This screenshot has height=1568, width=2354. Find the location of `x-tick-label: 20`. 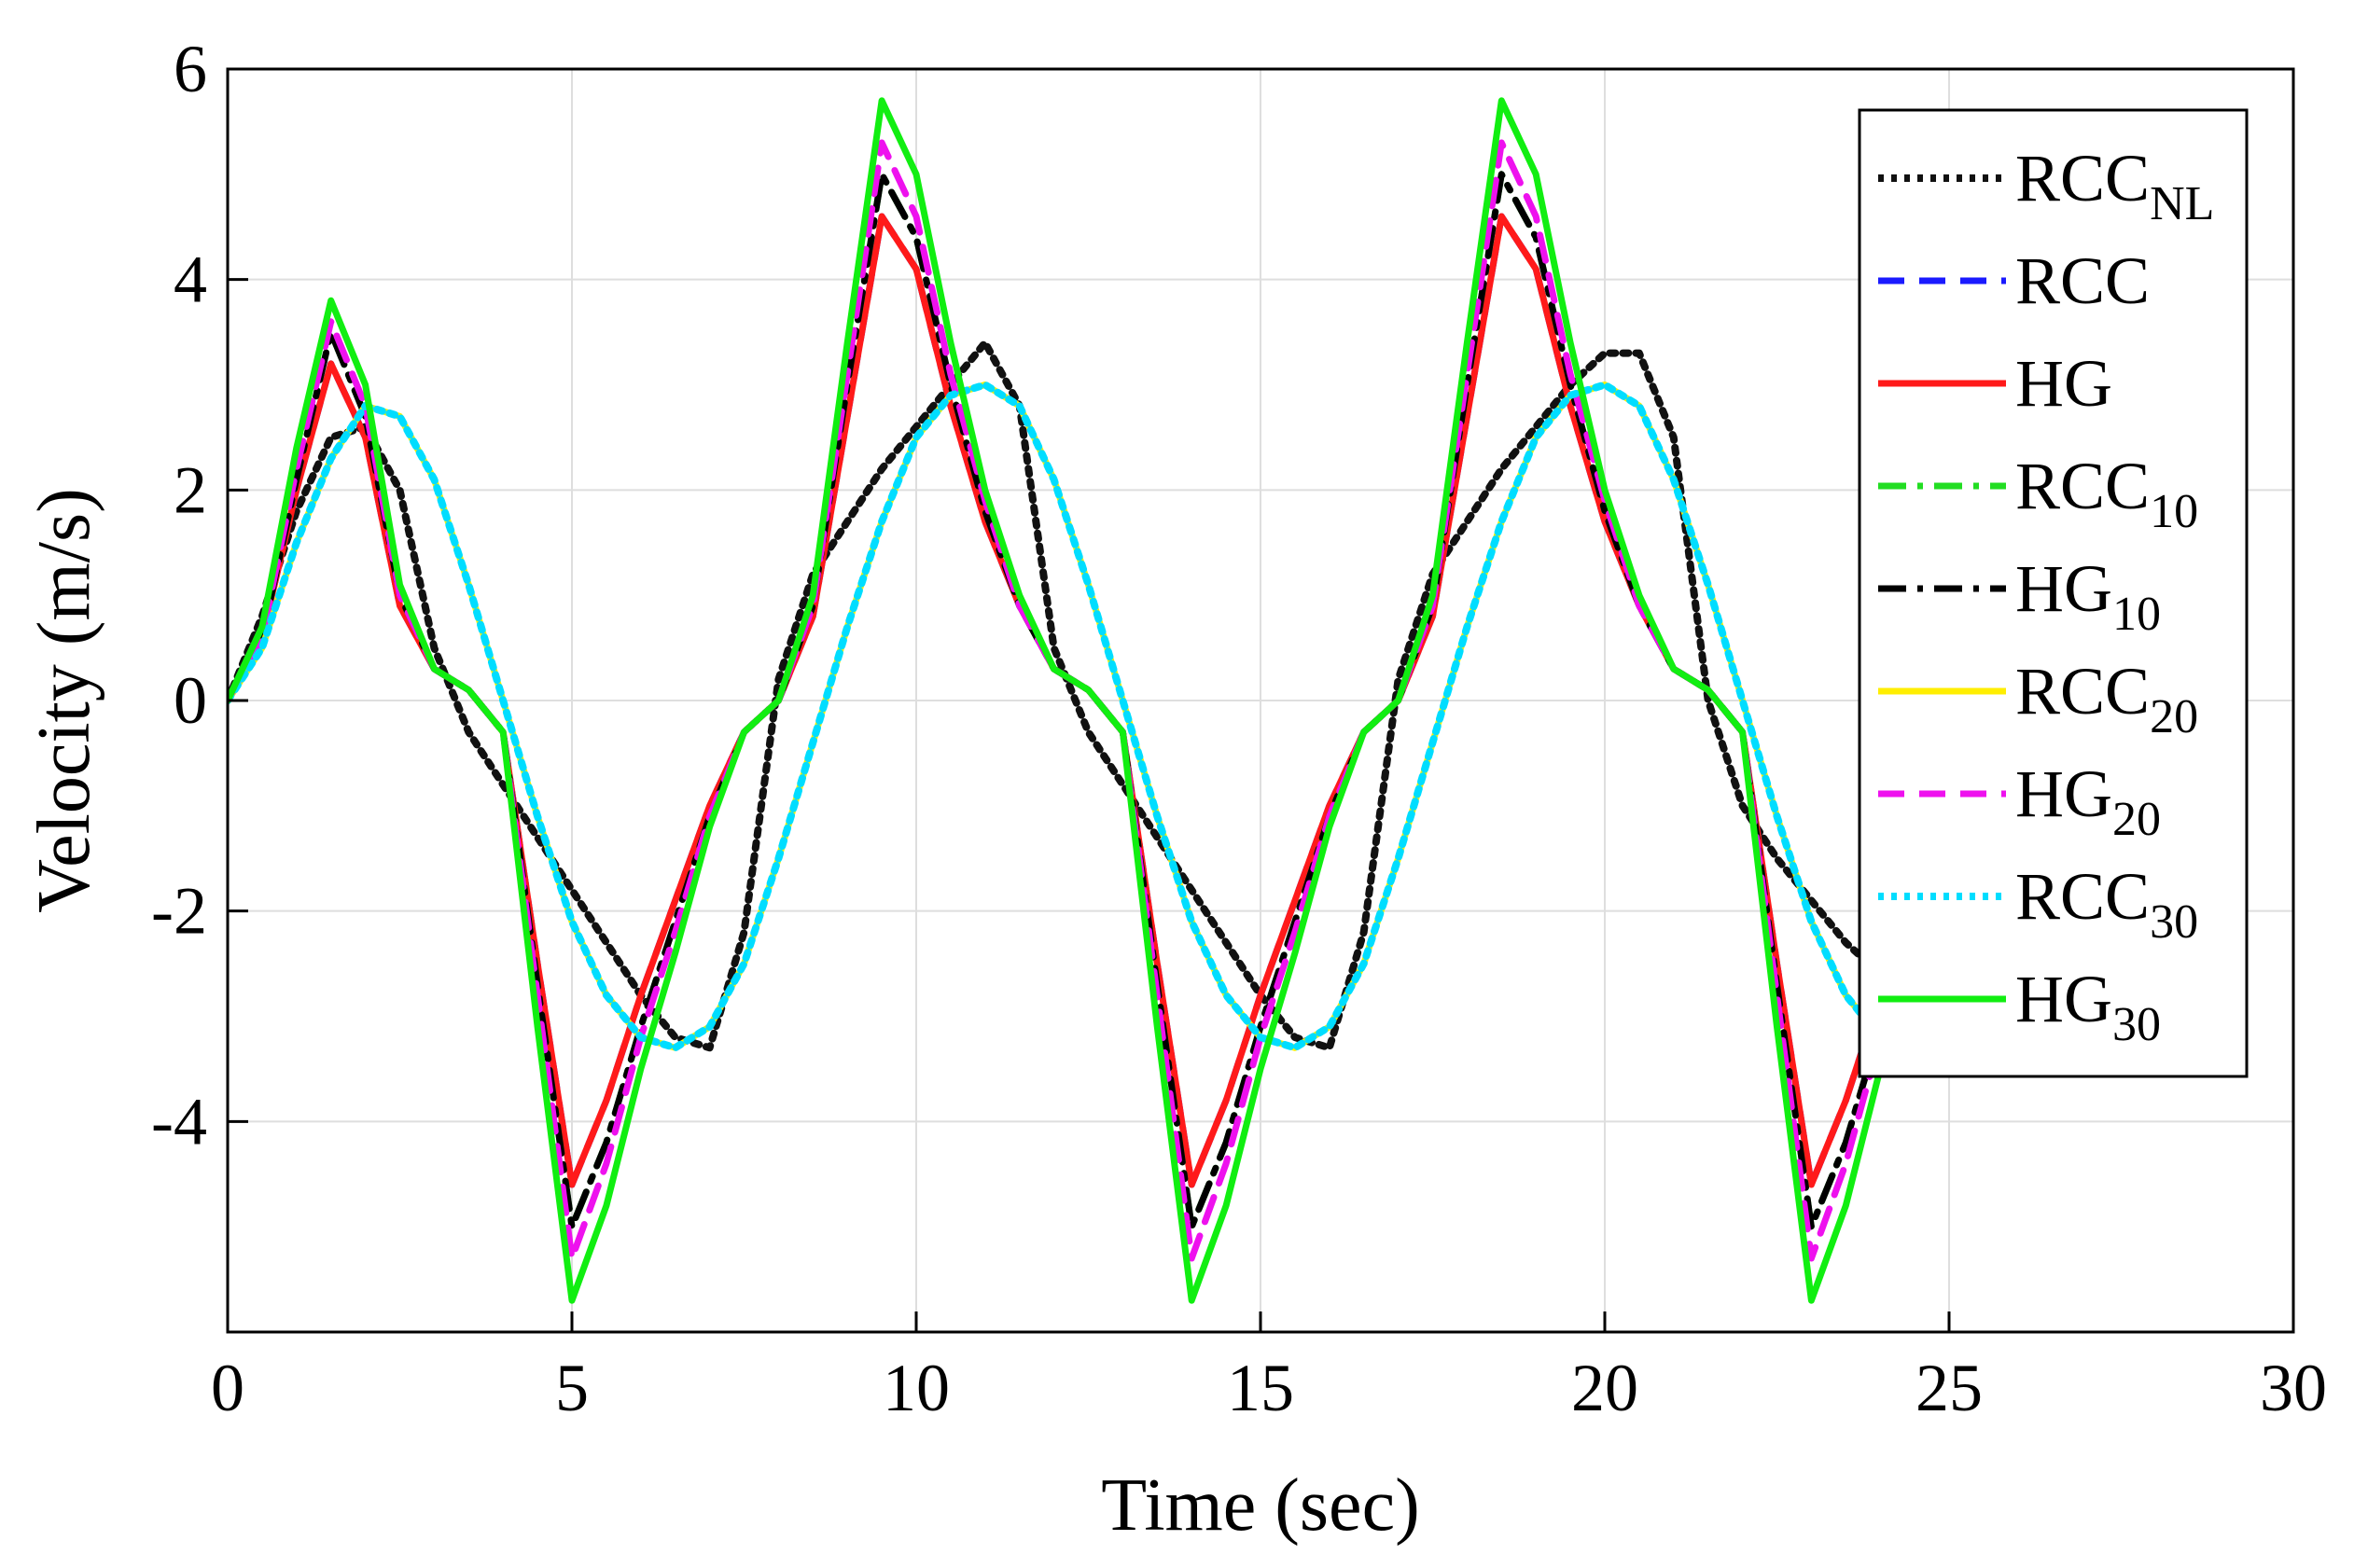

x-tick-label: 20 is located at coordinates (1604, 1388).